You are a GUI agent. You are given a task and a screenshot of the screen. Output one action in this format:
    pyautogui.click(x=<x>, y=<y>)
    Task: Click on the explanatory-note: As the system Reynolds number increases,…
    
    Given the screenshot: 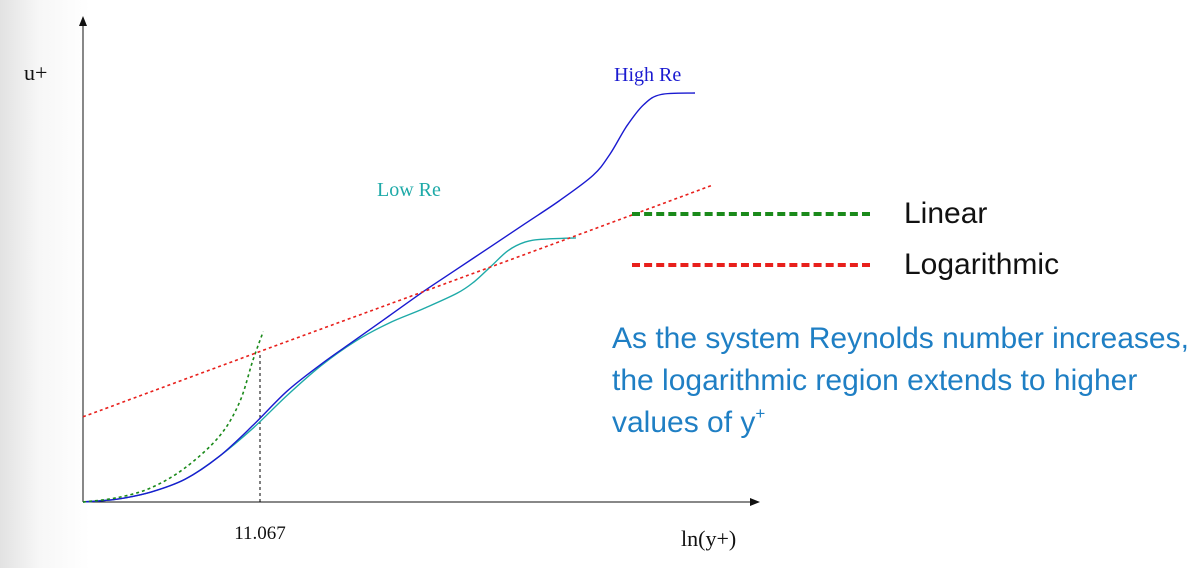 What is the action you would take?
    pyautogui.click(x=904, y=381)
    